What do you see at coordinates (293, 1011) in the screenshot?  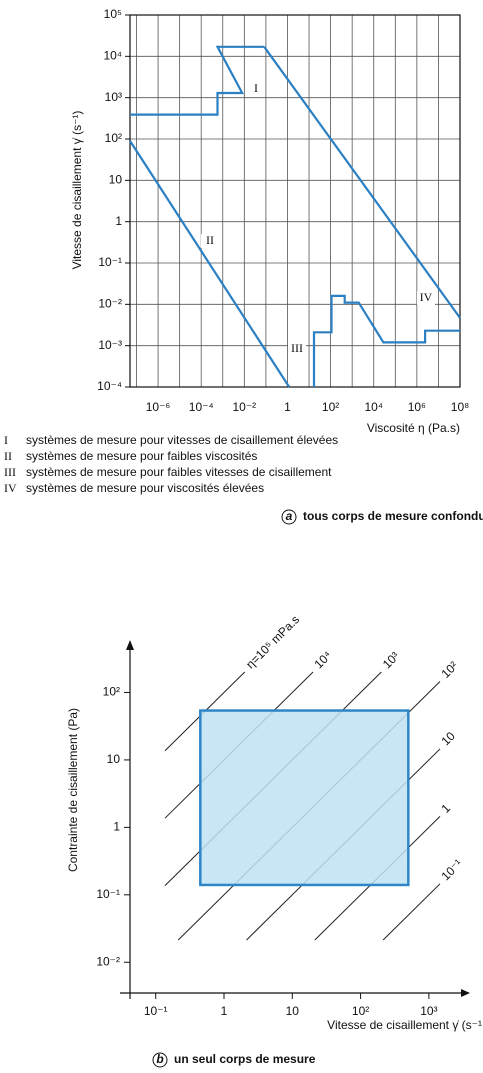 I see `x-tick-label: 10` at bounding box center [293, 1011].